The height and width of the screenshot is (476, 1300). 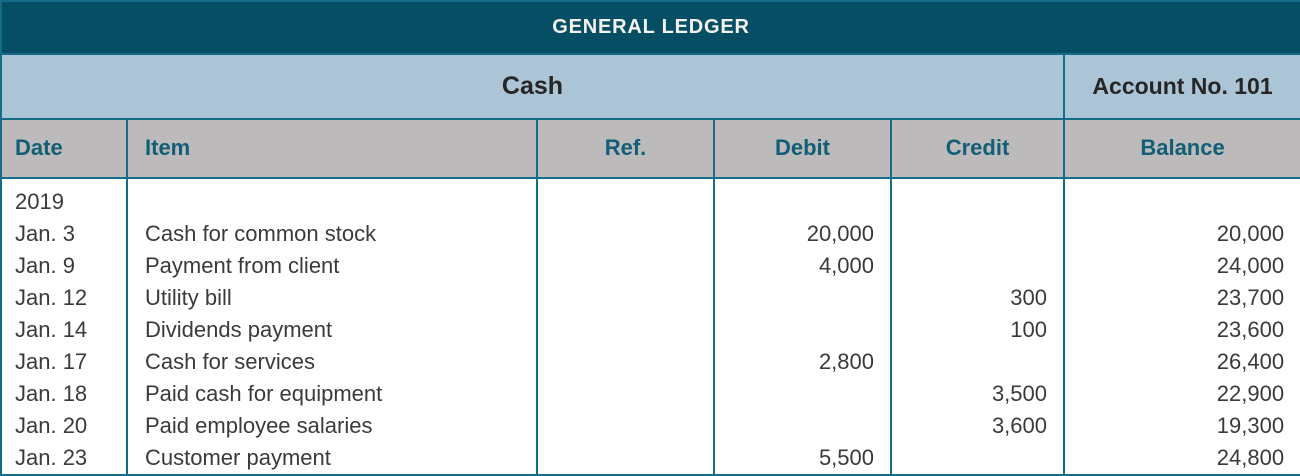 What do you see at coordinates (802, 148) in the screenshot?
I see `column-header-debit: Debit` at bounding box center [802, 148].